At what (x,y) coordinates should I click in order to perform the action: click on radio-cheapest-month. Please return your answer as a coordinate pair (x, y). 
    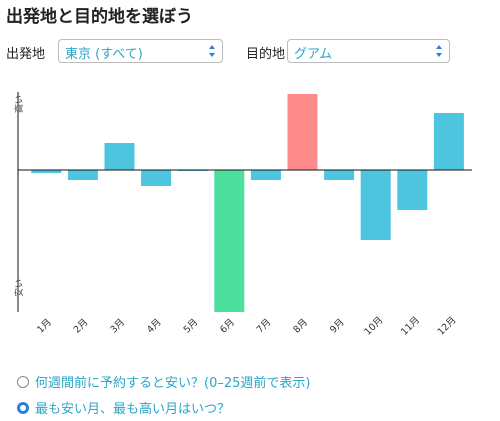
    Looking at the image, I should click on (23, 407).